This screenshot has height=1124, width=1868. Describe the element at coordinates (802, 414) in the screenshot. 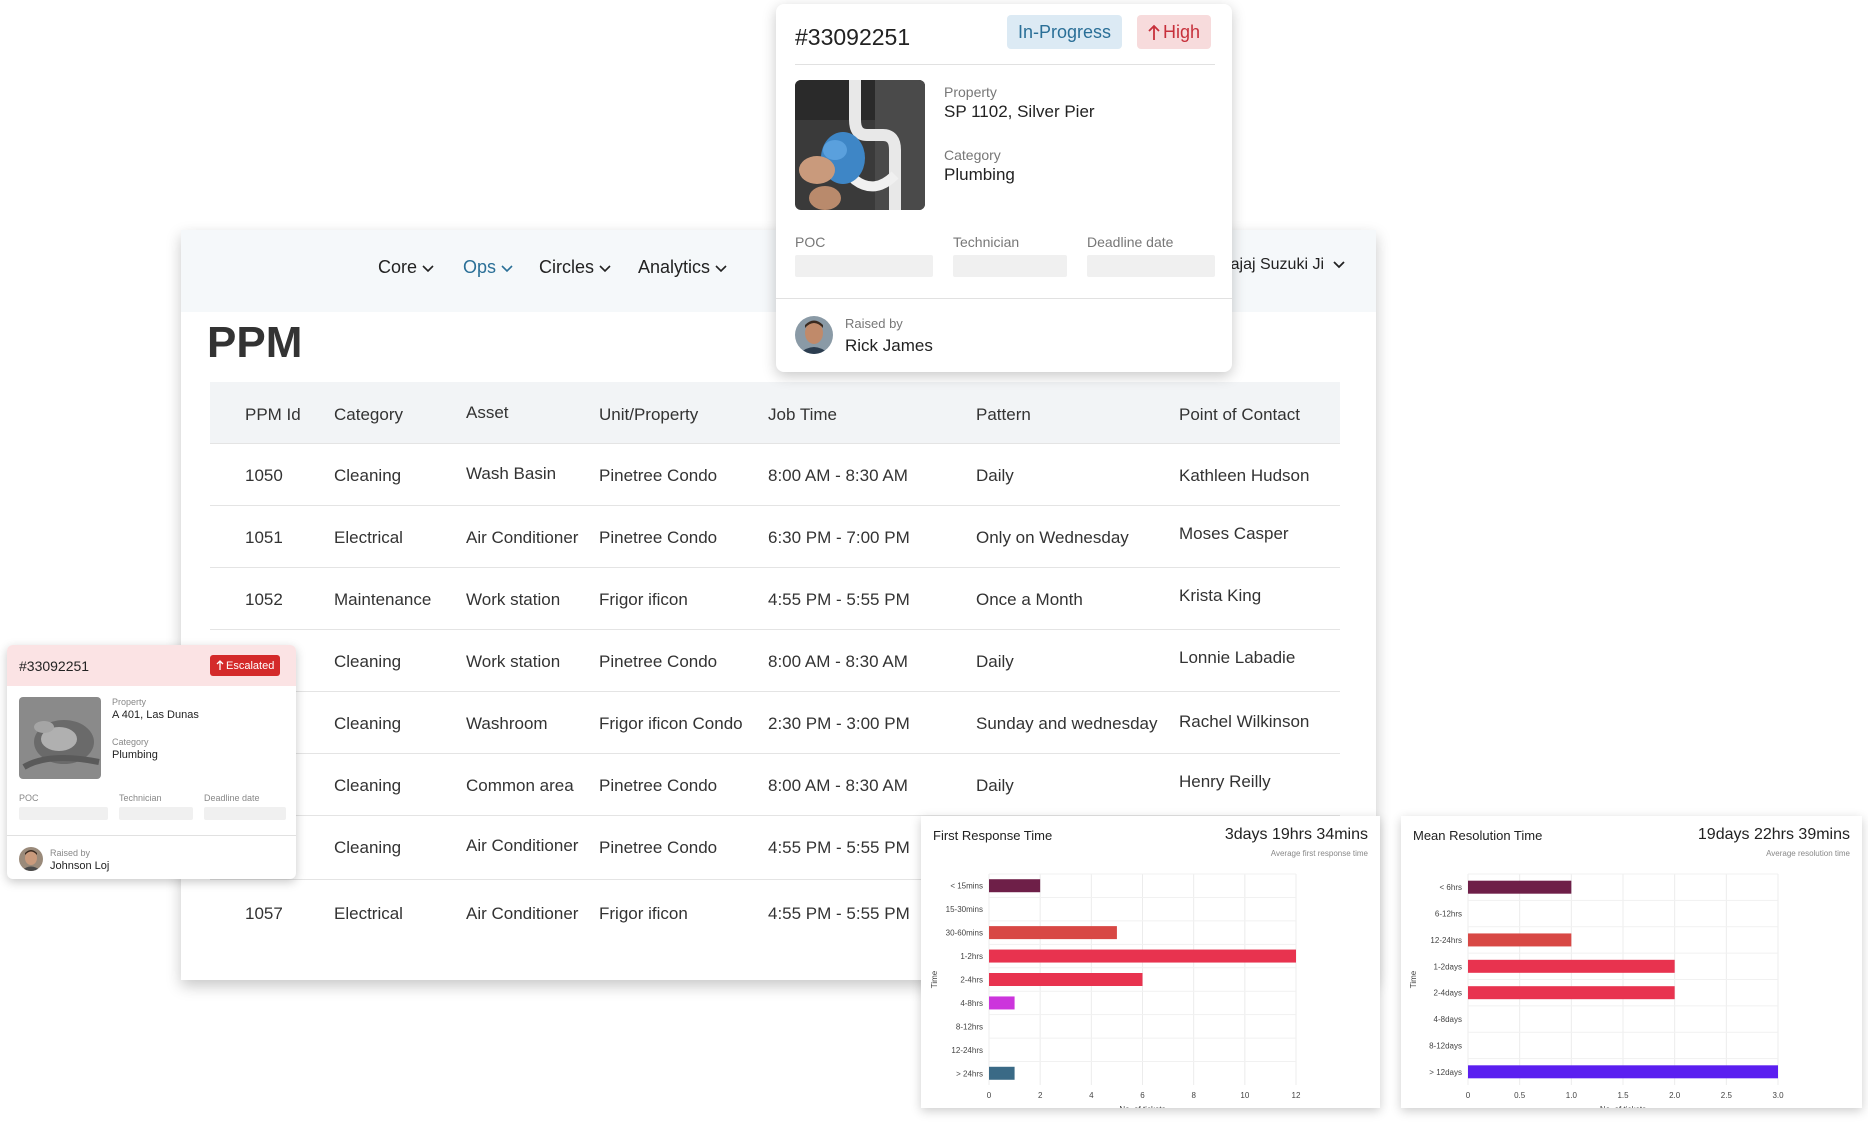

I see `column-header: Job Time` at that location.